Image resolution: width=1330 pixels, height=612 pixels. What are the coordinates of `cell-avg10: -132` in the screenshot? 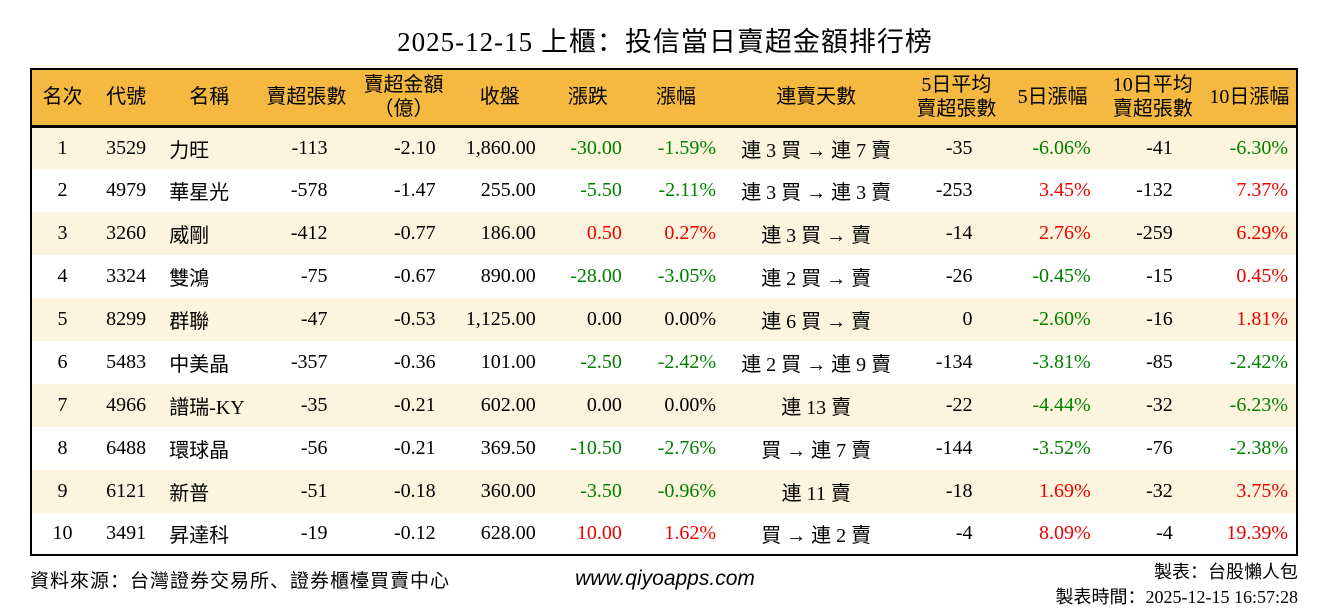 It's located at (1154, 190).